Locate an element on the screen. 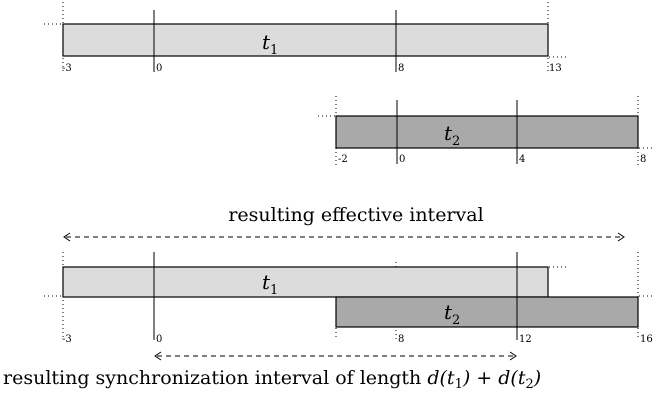 The width and height of the screenshot is (657, 395). combined-tick-label: 8 is located at coordinates (401, 339).